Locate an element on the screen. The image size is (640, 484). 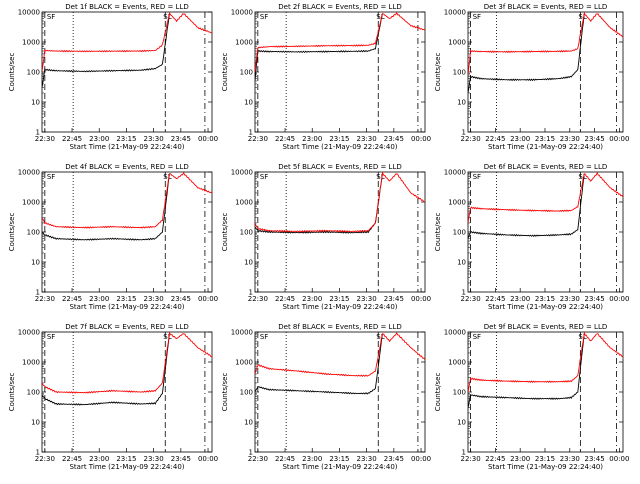
chart-title: Det 5f BLACK = Events, RED = LLD is located at coordinates (339, 167).